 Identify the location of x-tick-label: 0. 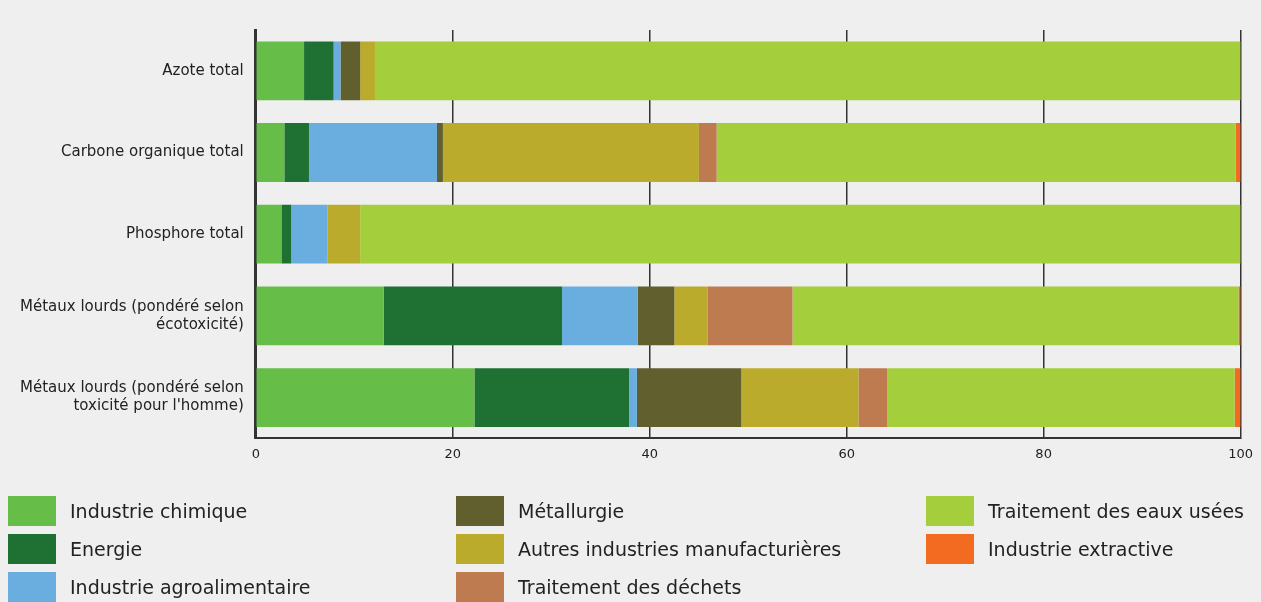
(255, 453).